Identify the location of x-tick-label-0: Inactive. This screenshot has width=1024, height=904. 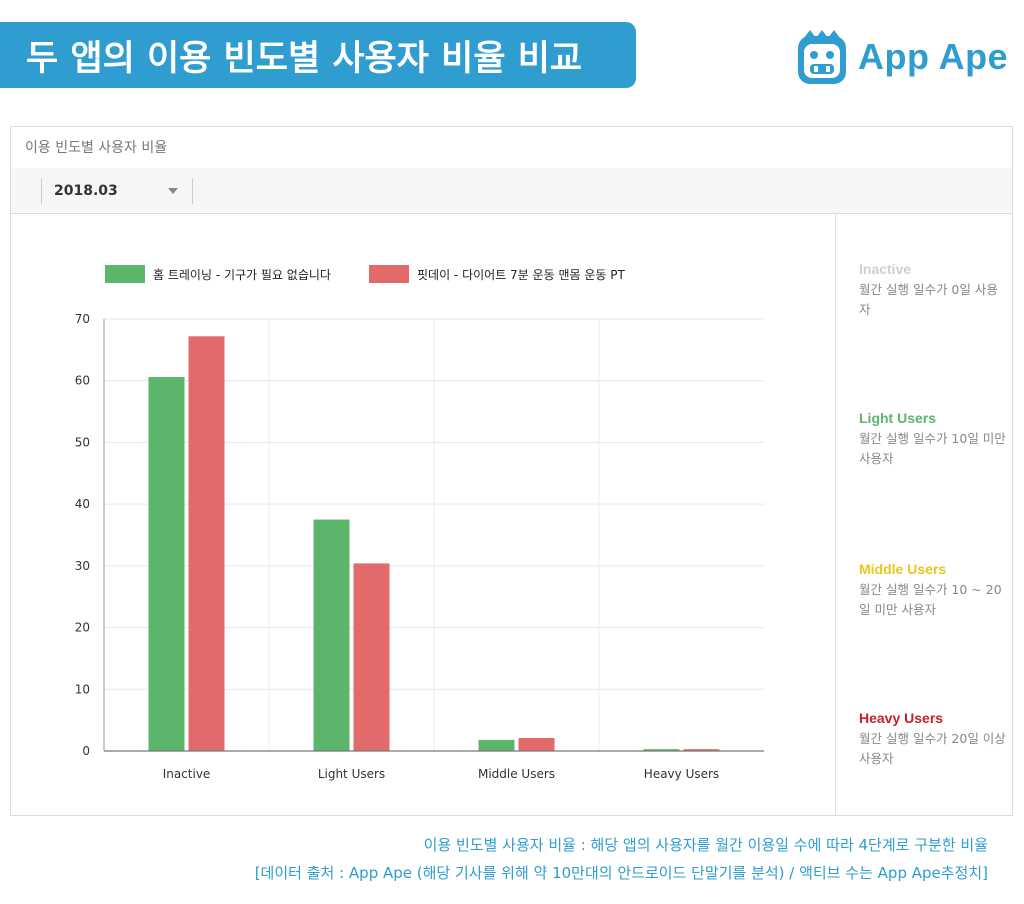
(187, 774).